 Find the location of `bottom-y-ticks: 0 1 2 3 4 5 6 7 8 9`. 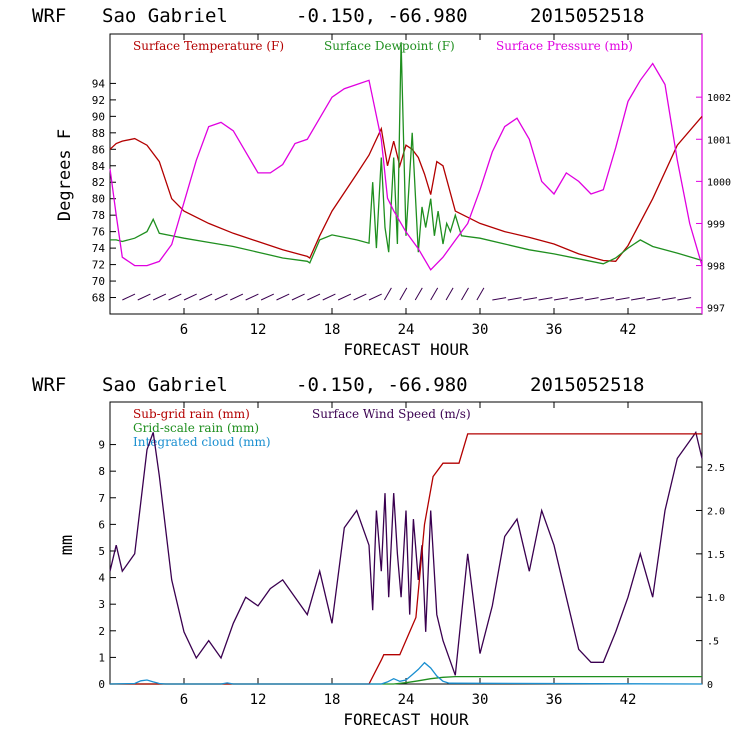

bottom-y-ticks: 0 1 2 3 4 5 6 7 8 9 is located at coordinates (107, 565).